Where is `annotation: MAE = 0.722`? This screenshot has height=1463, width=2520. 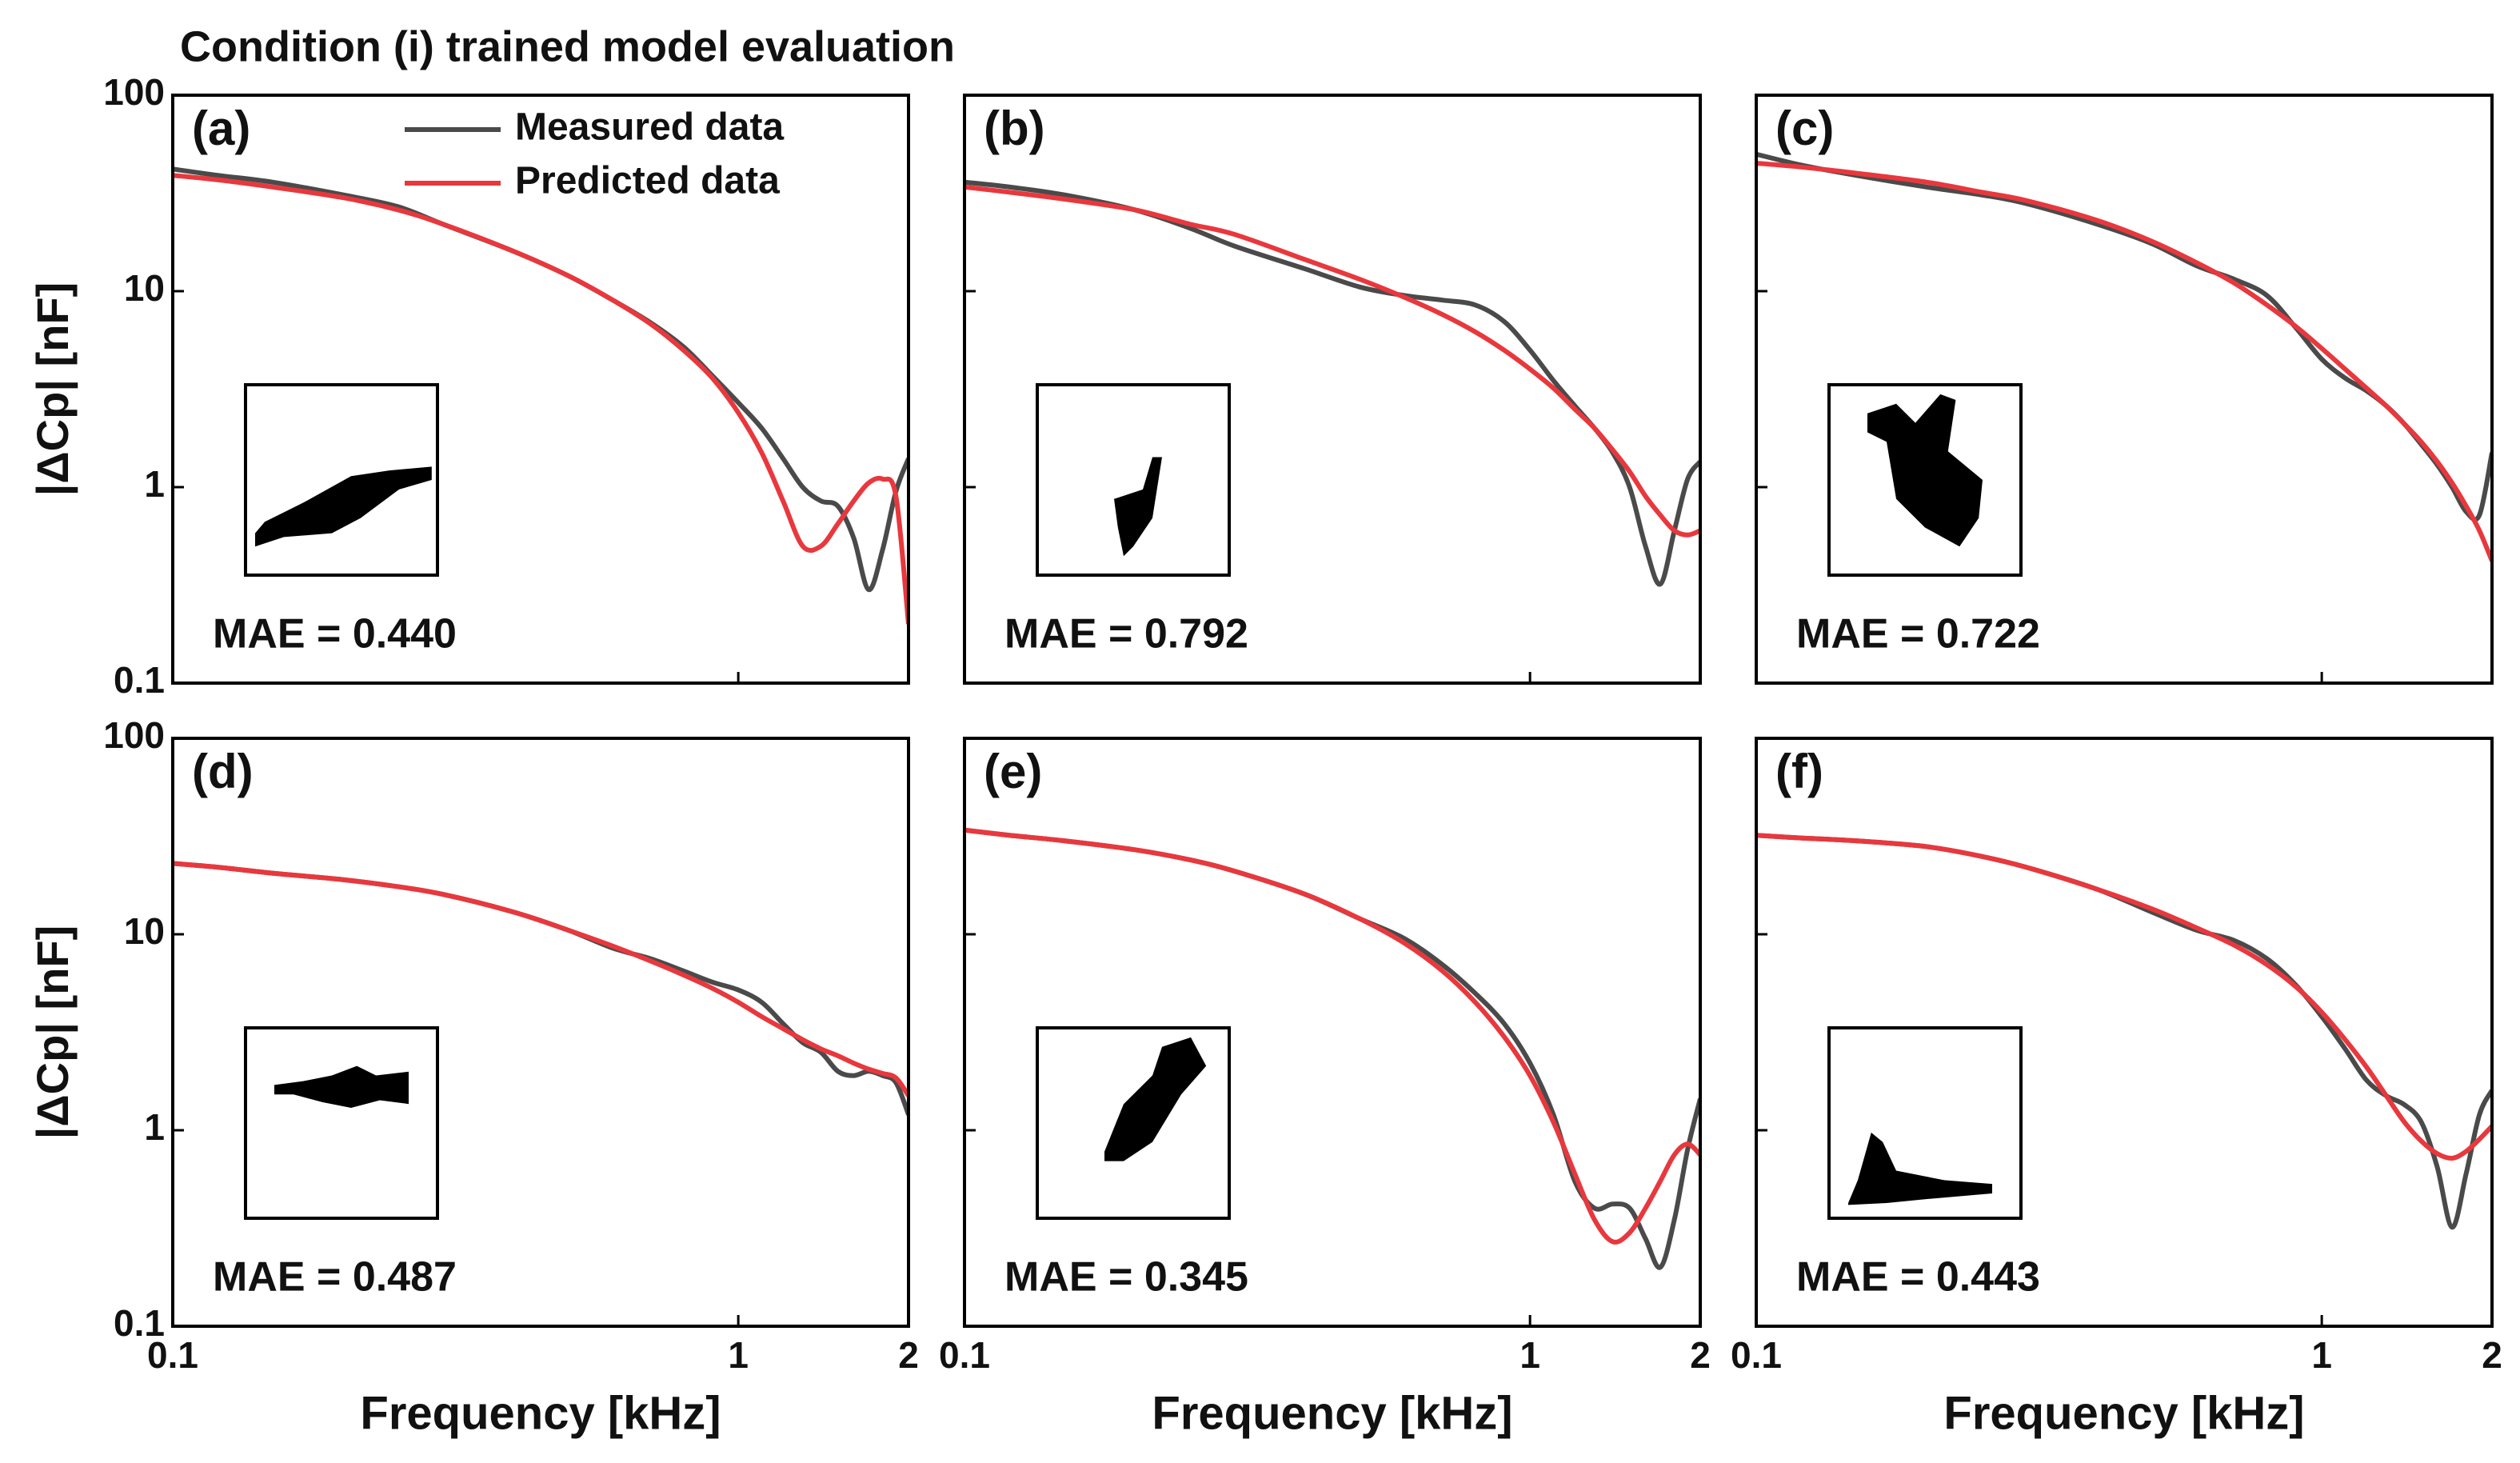 annotation: MAE = 0.722 is located at coordinates (1918, 634).